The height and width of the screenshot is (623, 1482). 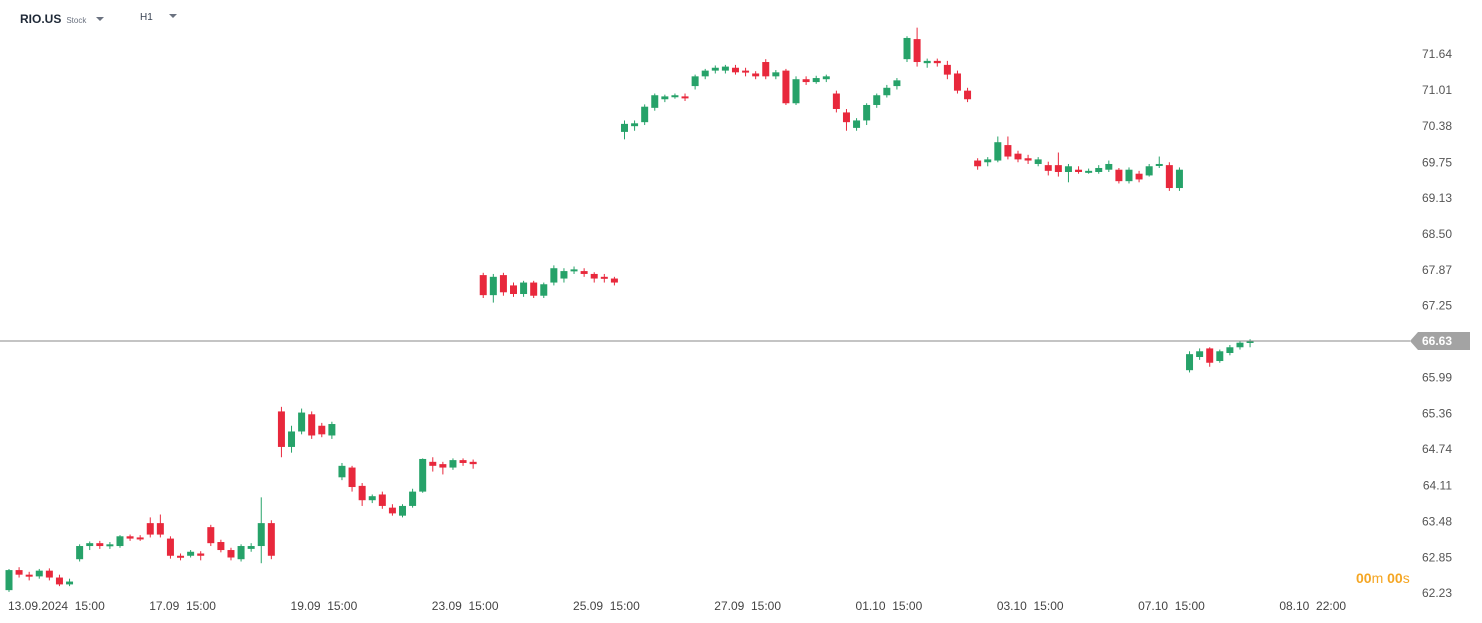 I want to click on symbol-selector: RIO.US Stock, so click(x=62, y=19).